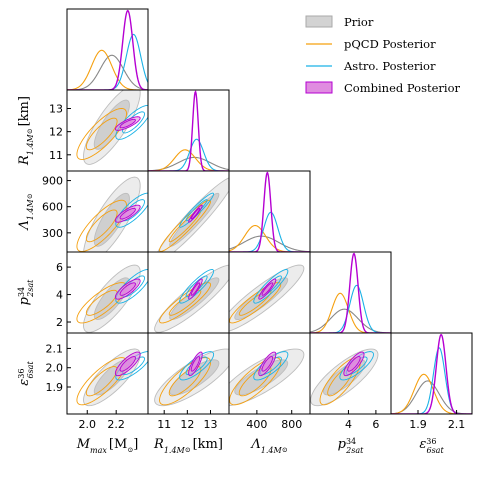 This screenshot has height=481, width=481. What do you see at coordinates (52, 181) in the screenshot?
I see `y-tick-label: 900` at bounding box center [52, 181].